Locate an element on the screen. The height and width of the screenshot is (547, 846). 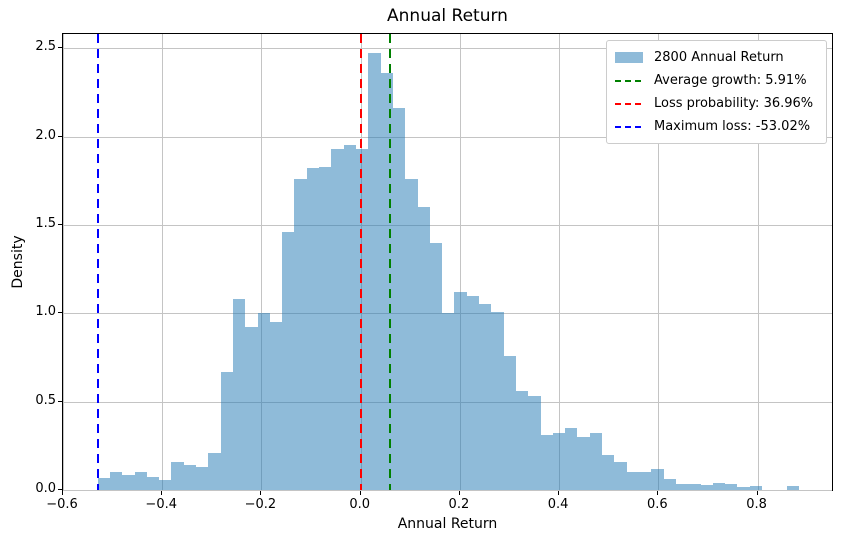
legend-item: 2800 Annual Return is located at coordinates (720, 57).